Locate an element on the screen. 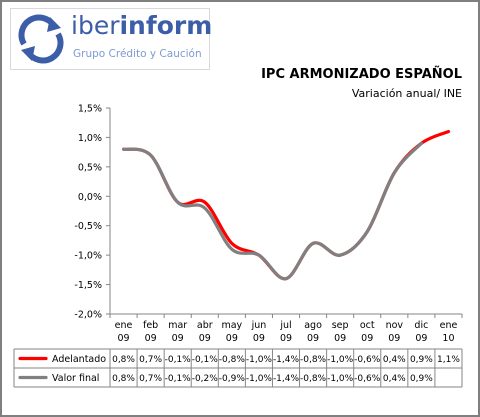  x-tick-label: may is located at coordinates (231, 325).